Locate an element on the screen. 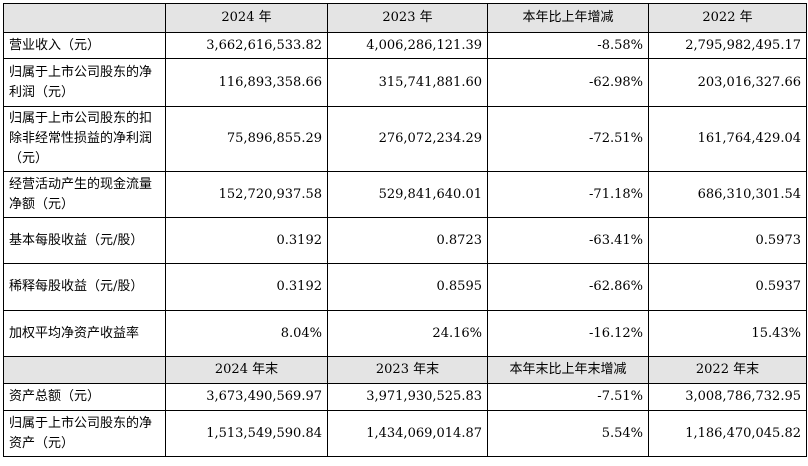  row-label: 加权平均净资产收益率 is located at coordinates (84, 333).